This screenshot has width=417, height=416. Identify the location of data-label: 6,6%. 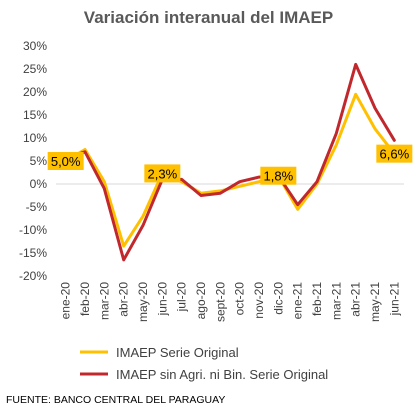
(394, 153).